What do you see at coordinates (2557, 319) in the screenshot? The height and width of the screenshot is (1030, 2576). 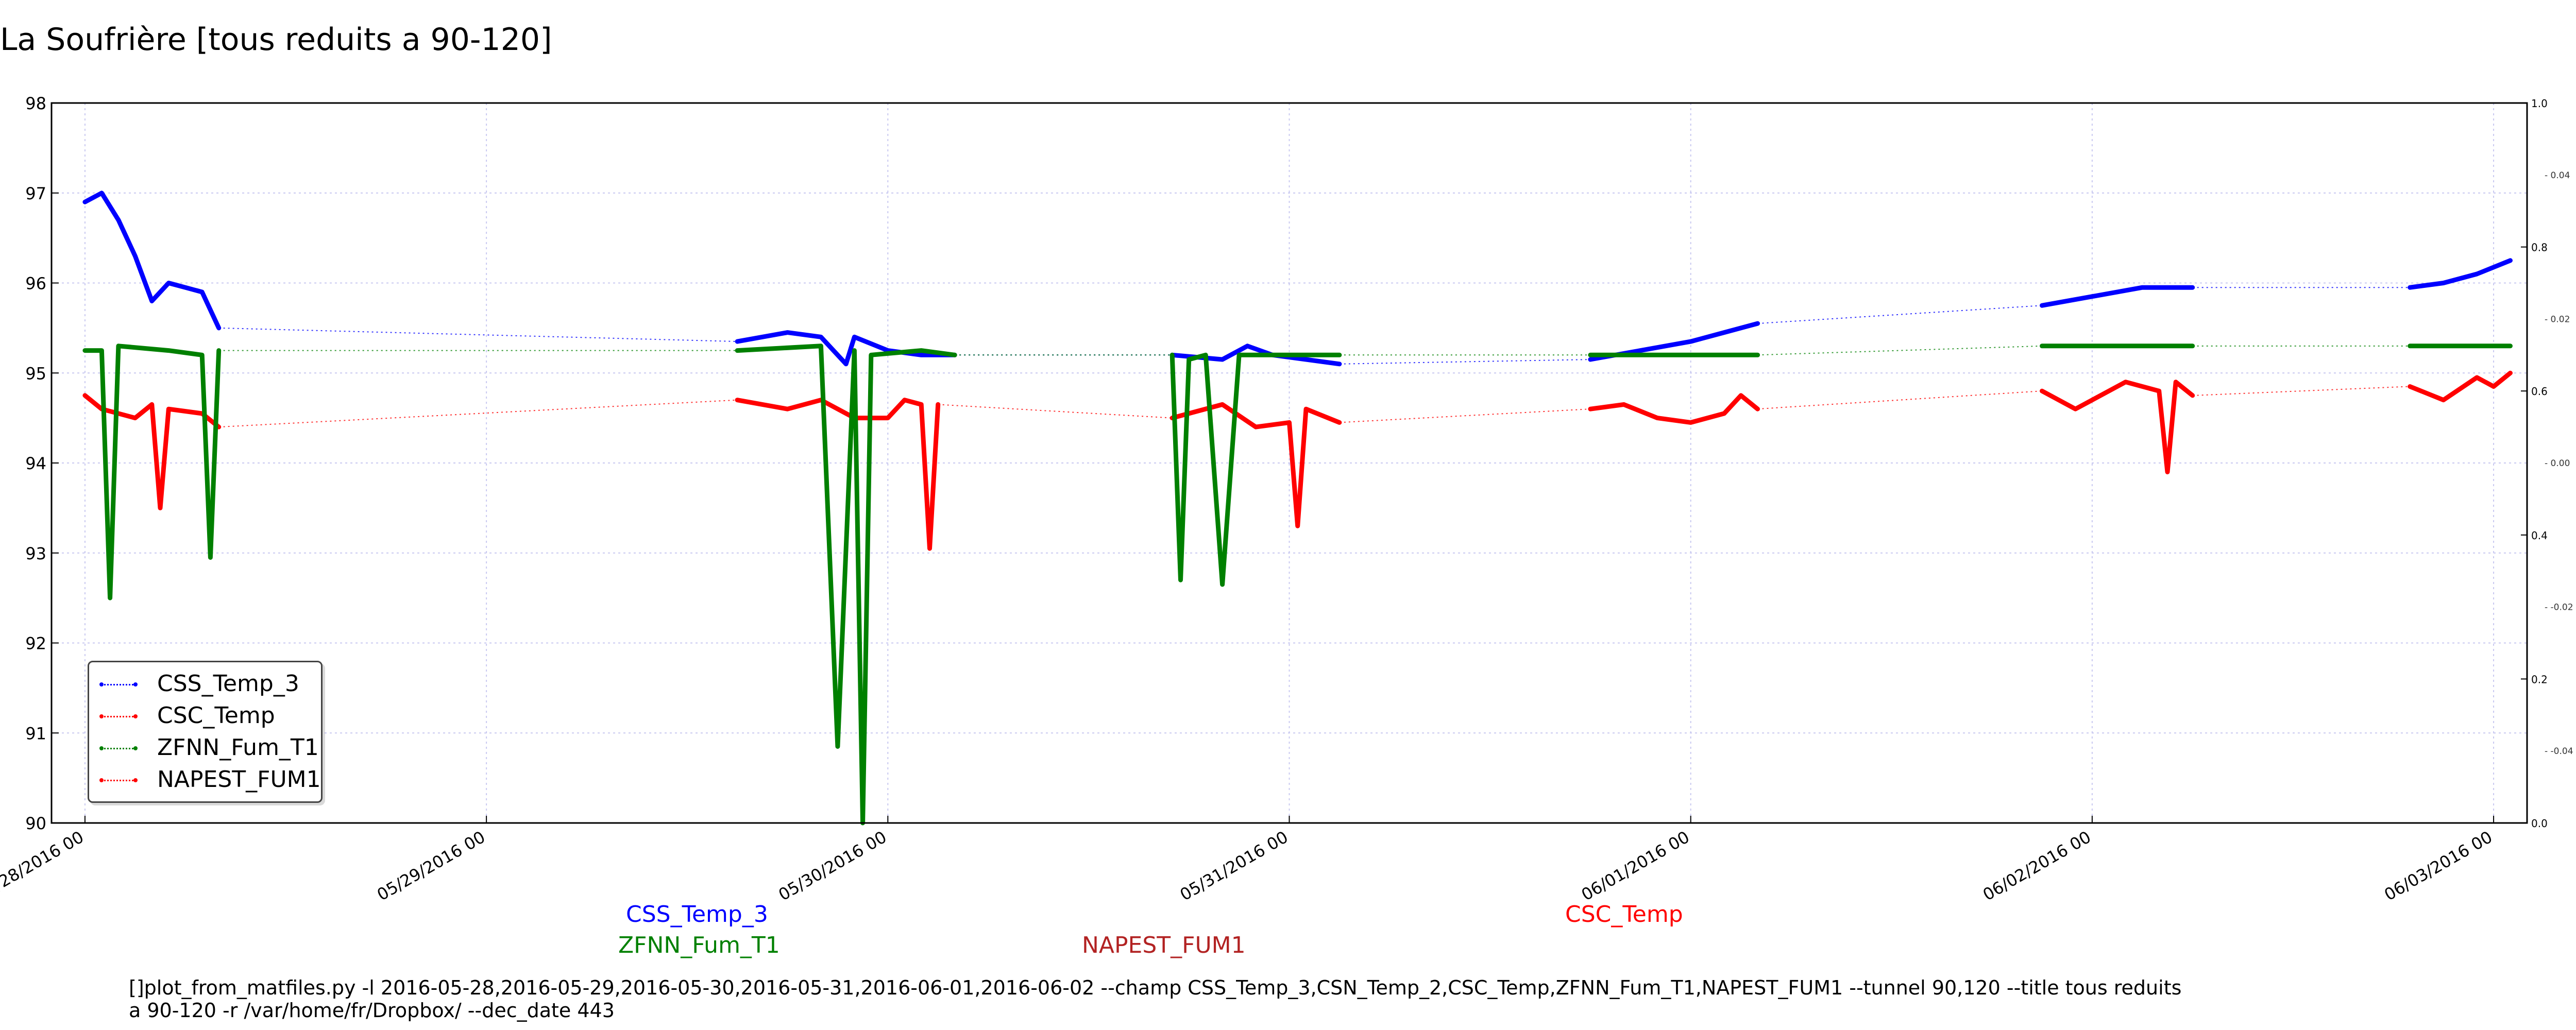 I see `y3-tick-label: - 0.02` at bounding box center [2557, 319].